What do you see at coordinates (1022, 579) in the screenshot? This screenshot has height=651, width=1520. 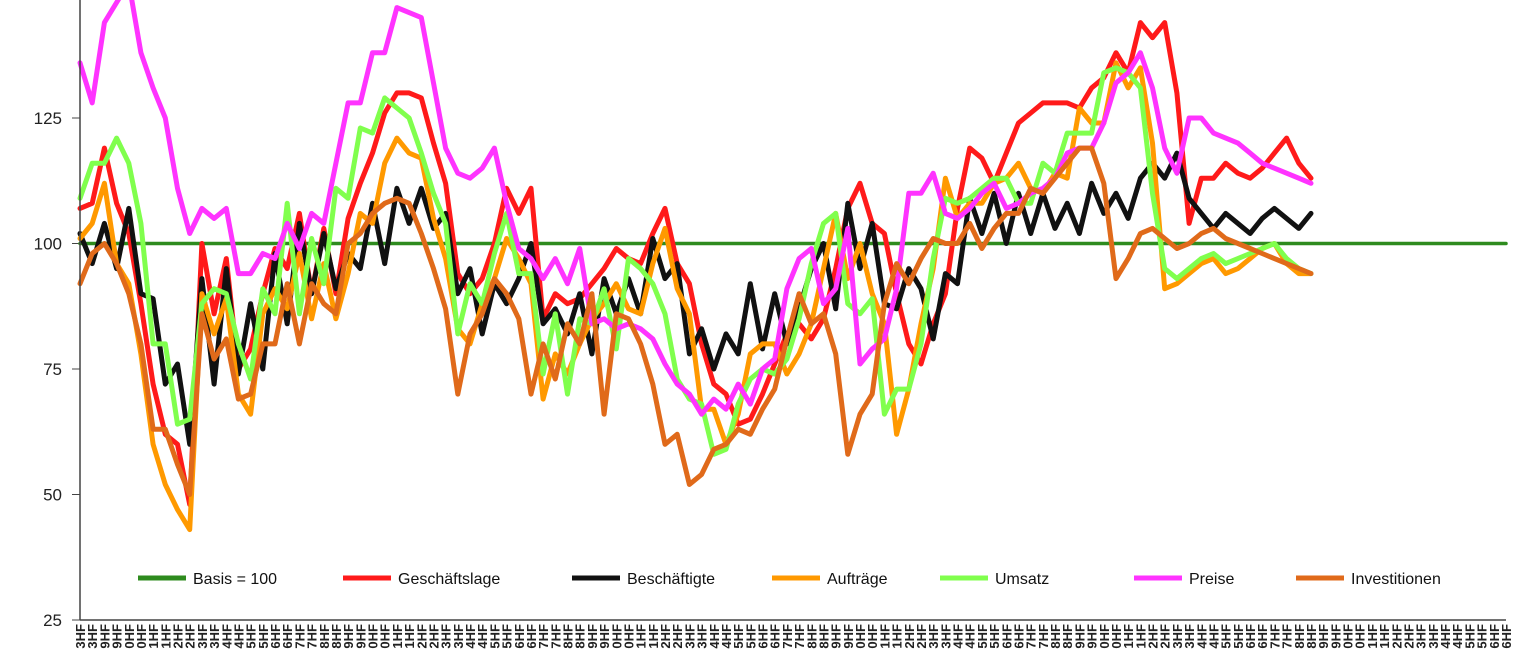 I see `legend-label: Umsatz` at bounding box center [1022, 579].